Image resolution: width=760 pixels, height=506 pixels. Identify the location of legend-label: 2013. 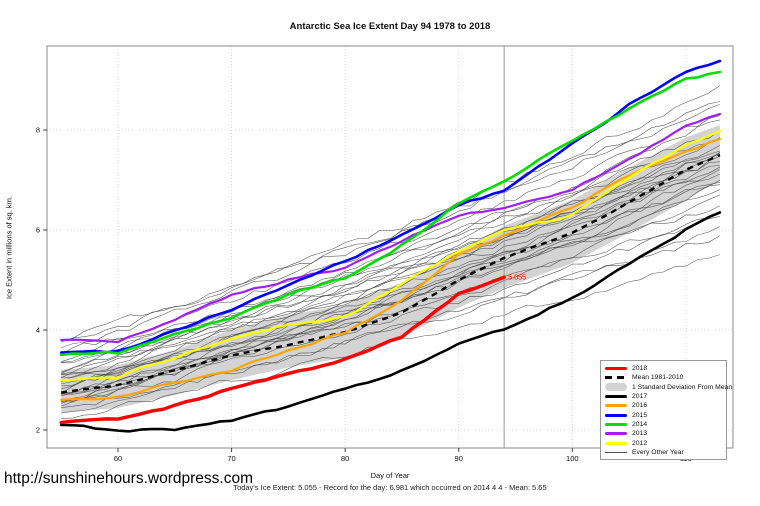
(640, 434).